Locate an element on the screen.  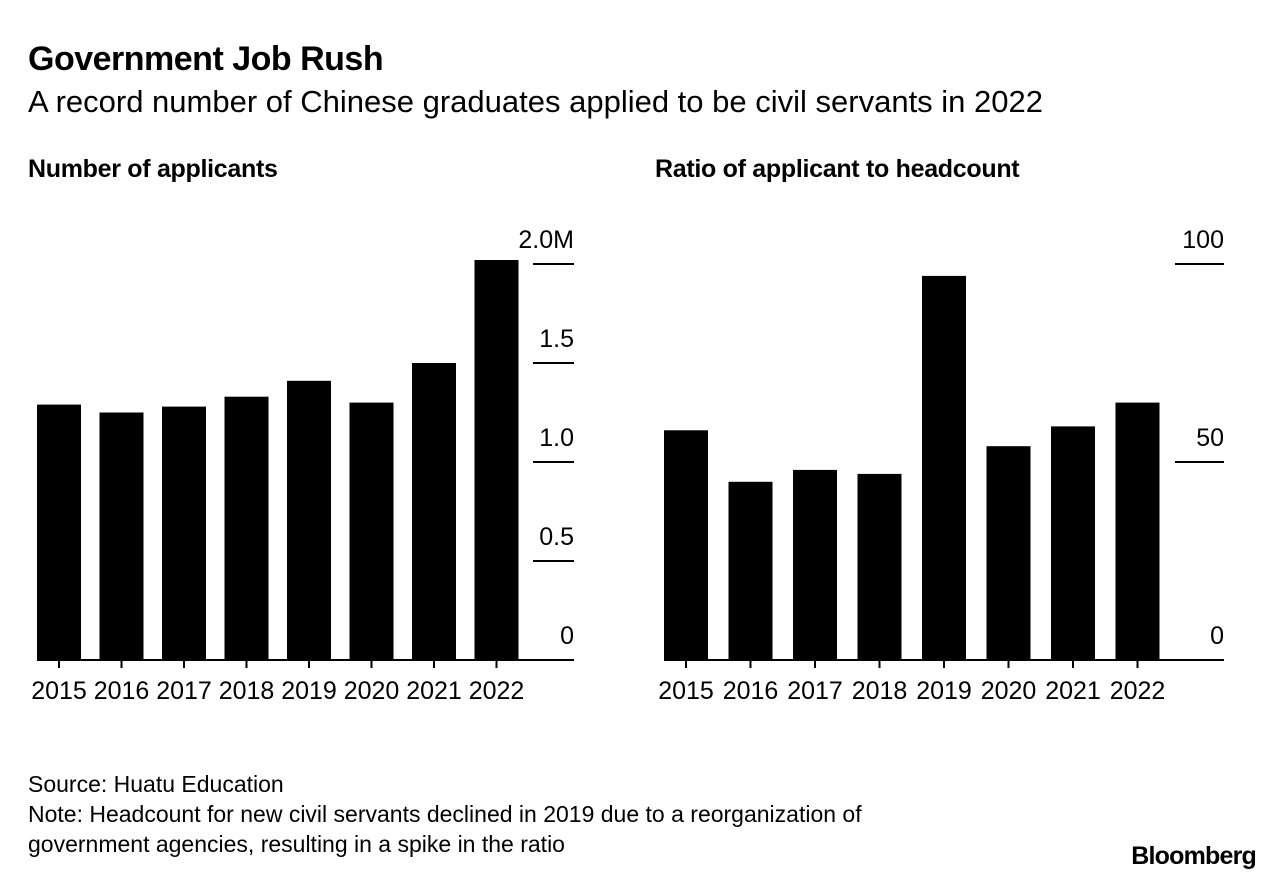
left-bar-2017 is located at coordinates (184, 533).